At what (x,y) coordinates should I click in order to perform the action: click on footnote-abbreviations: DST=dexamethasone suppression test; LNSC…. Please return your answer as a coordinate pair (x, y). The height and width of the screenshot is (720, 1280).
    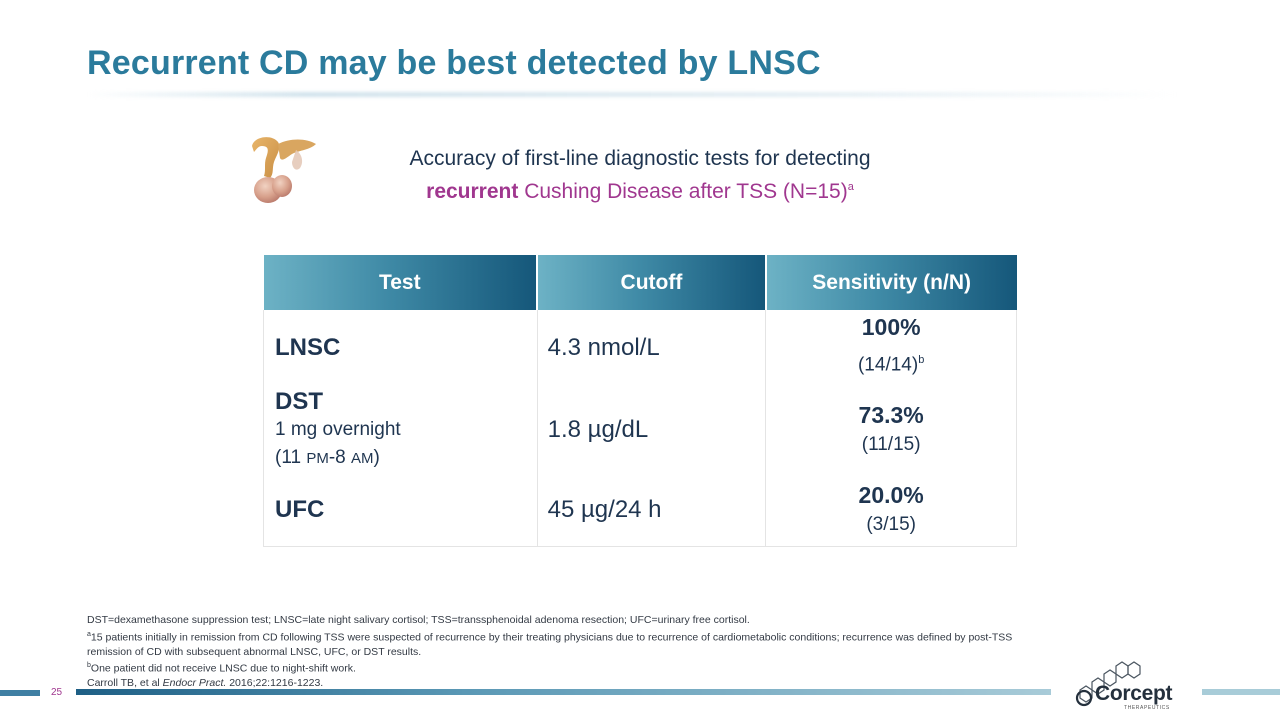
    Looking at the image, I should click on (418, 620).